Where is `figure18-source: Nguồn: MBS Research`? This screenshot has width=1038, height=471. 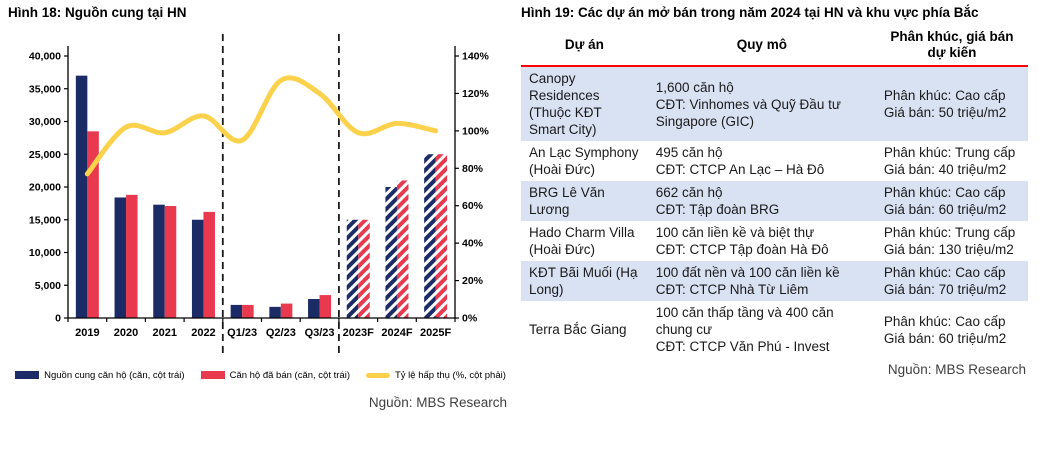
figure18-source: Nguồn: MBS Research is located at coordinates (437, 402).